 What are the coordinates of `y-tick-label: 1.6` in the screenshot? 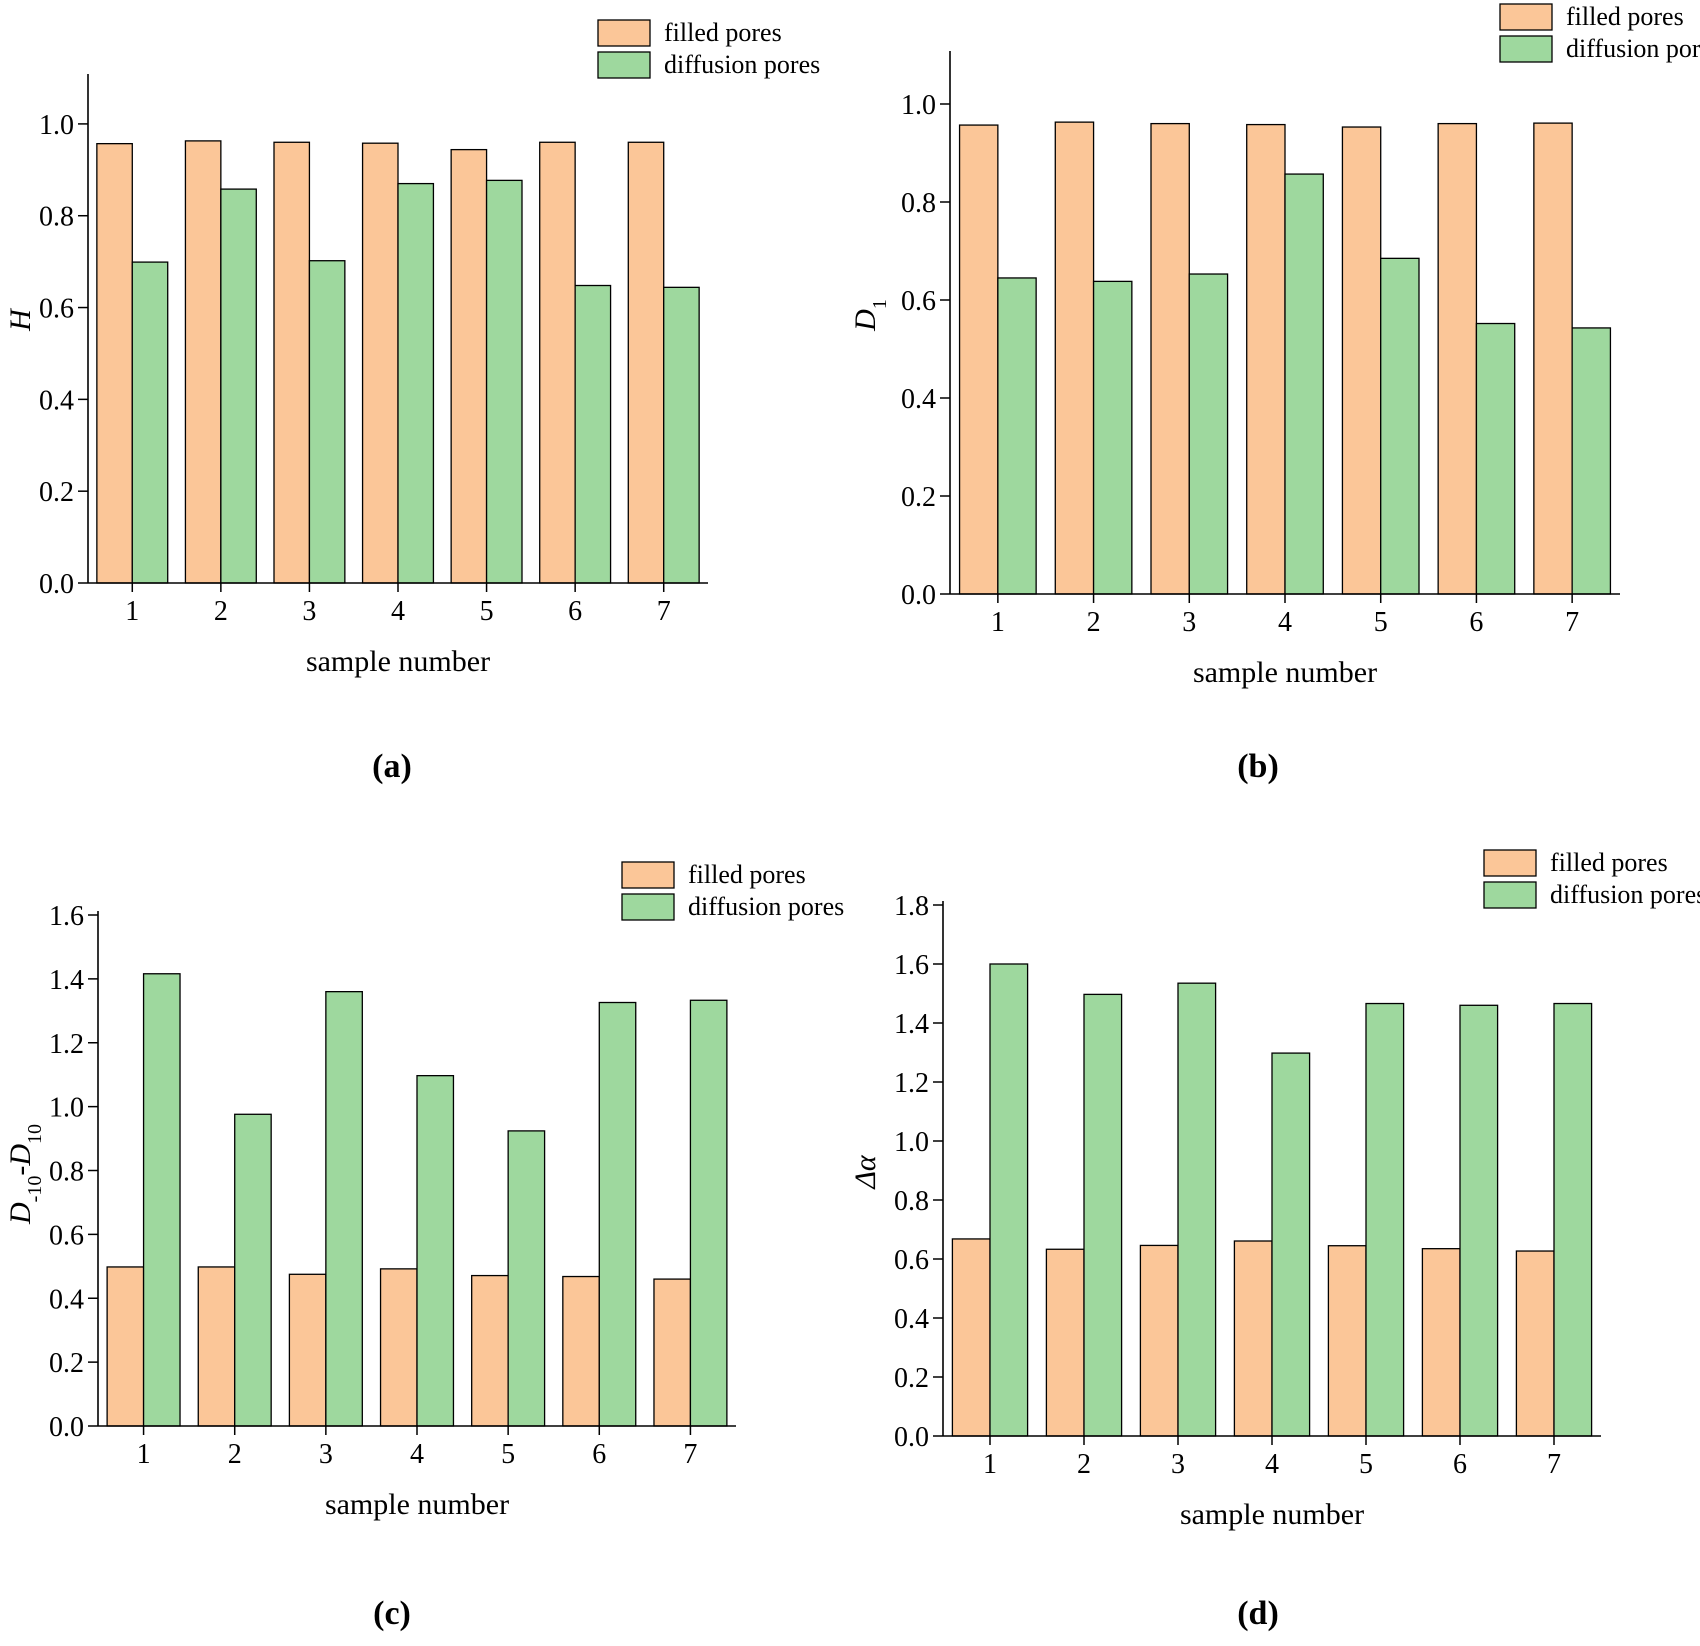 It's located at (66, 916).